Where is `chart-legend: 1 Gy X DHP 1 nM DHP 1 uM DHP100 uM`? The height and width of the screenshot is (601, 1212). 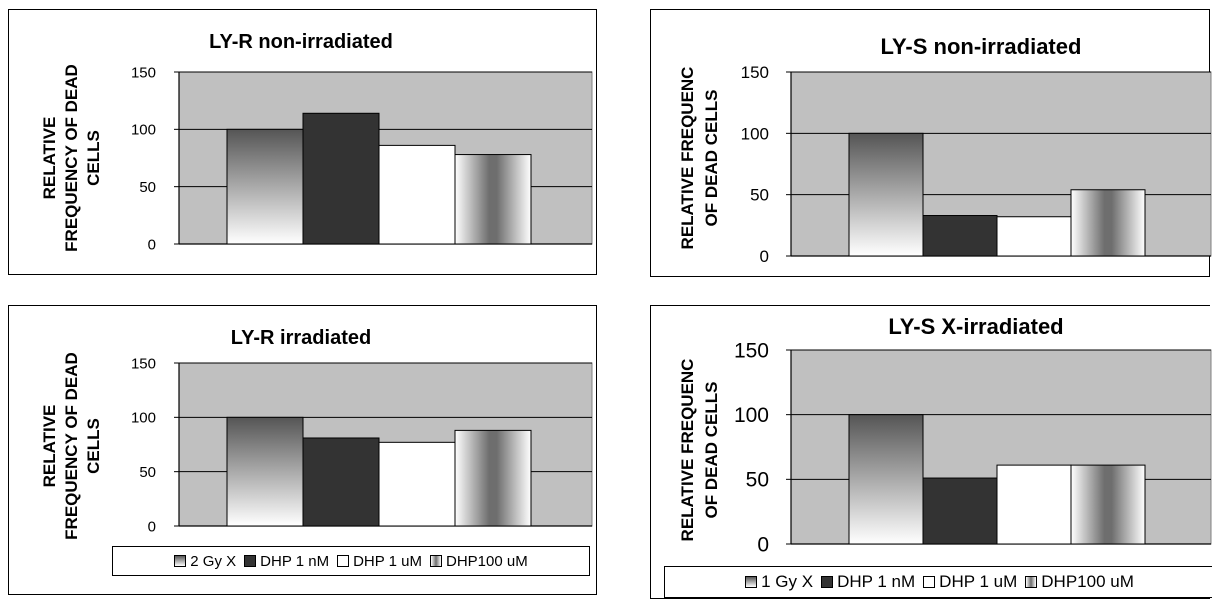 chart-legend: 1 Gy X DHP 1 nM DHP 1 uM DHP100 uM is located at coordinates (938, 582).